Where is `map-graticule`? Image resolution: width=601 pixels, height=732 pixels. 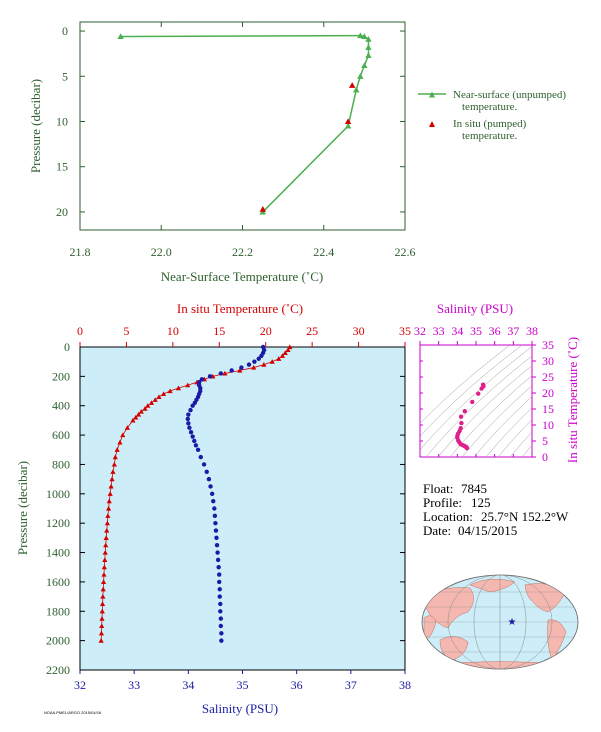 map-graticule is located at coordinates (500, 622).